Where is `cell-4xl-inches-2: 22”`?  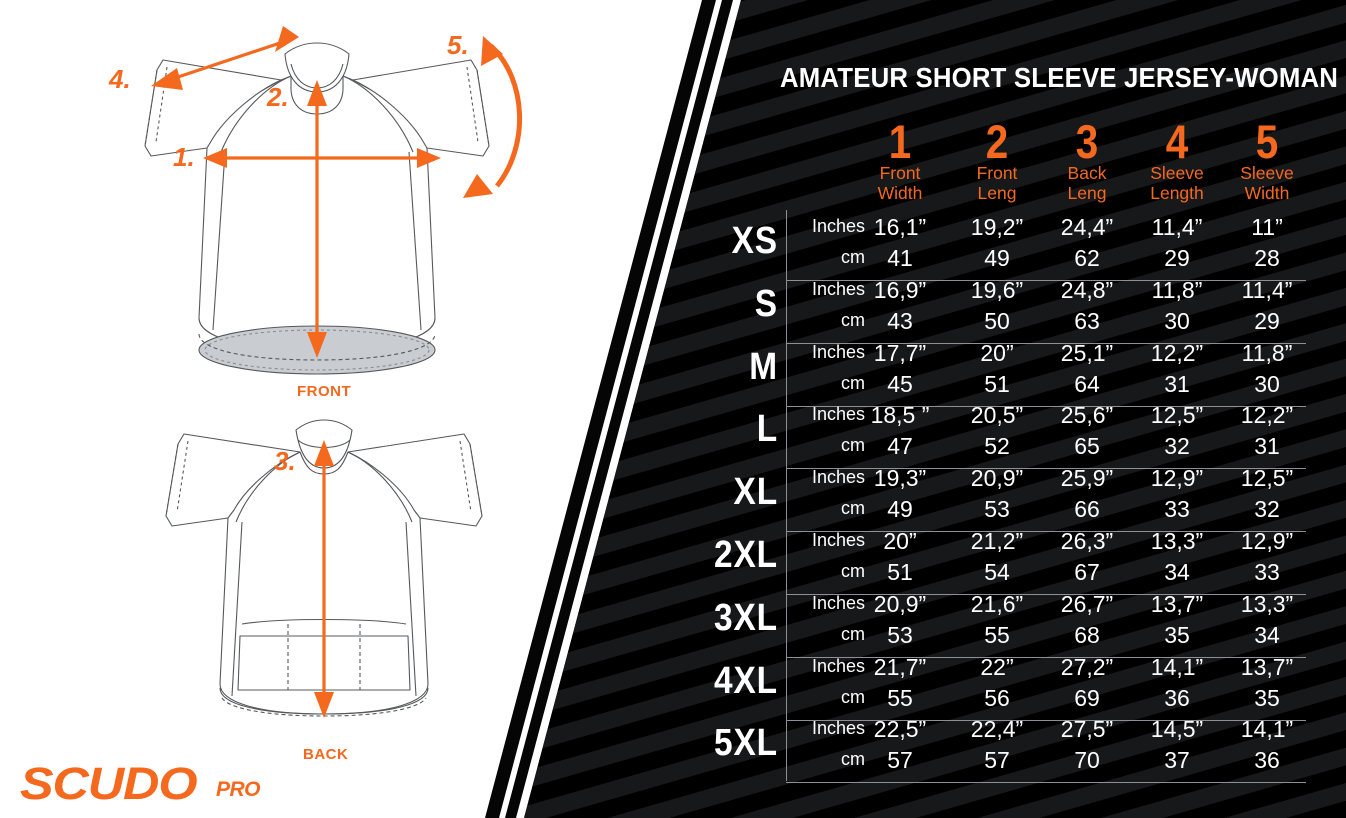
cell-4xl-inches-2: 22” is located at coordinates (997, 666).